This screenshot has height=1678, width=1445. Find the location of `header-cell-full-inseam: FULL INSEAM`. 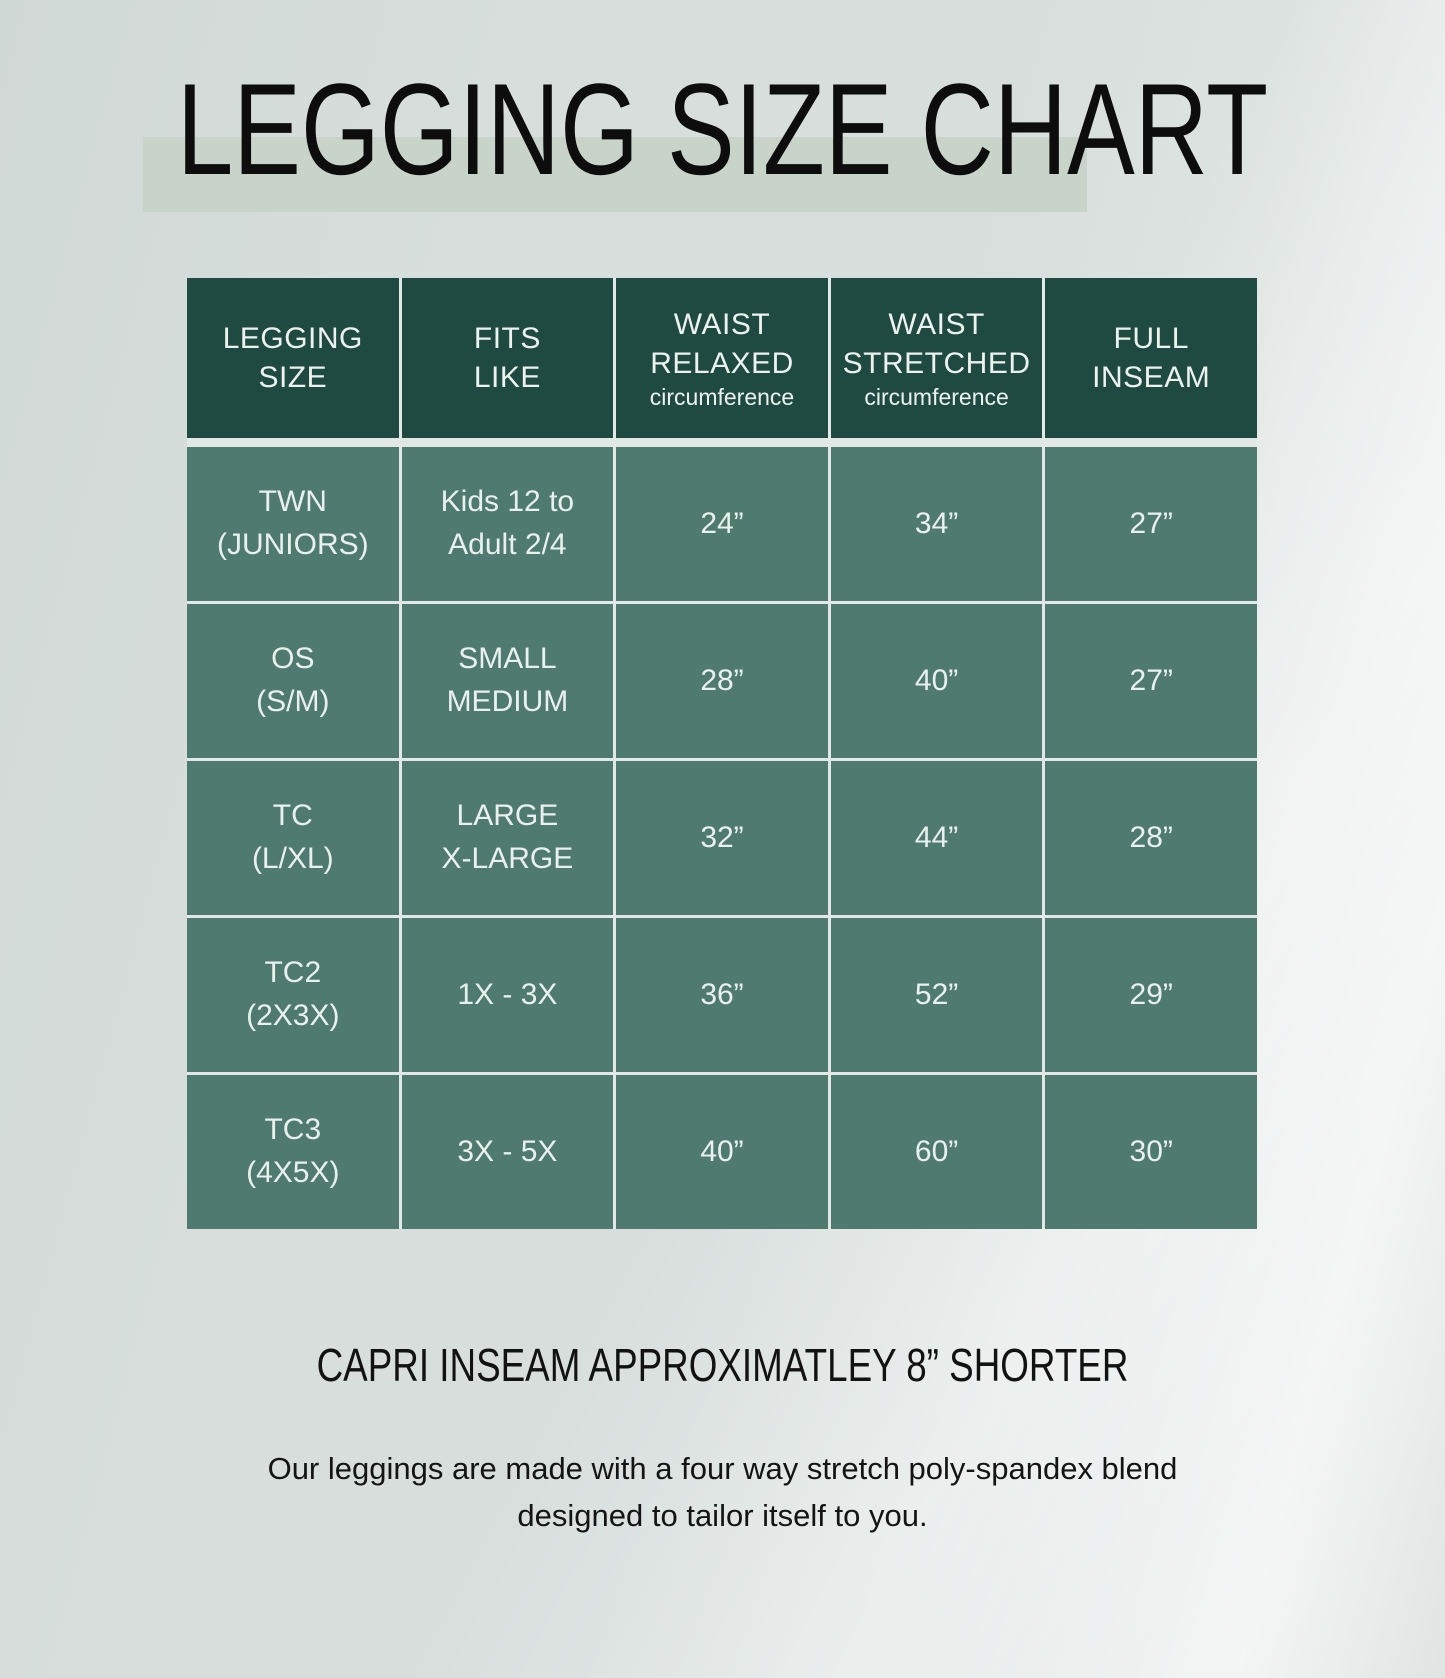

header-cell-full-inseam: FULL INSEAM is located at coordinates (1151, 358).